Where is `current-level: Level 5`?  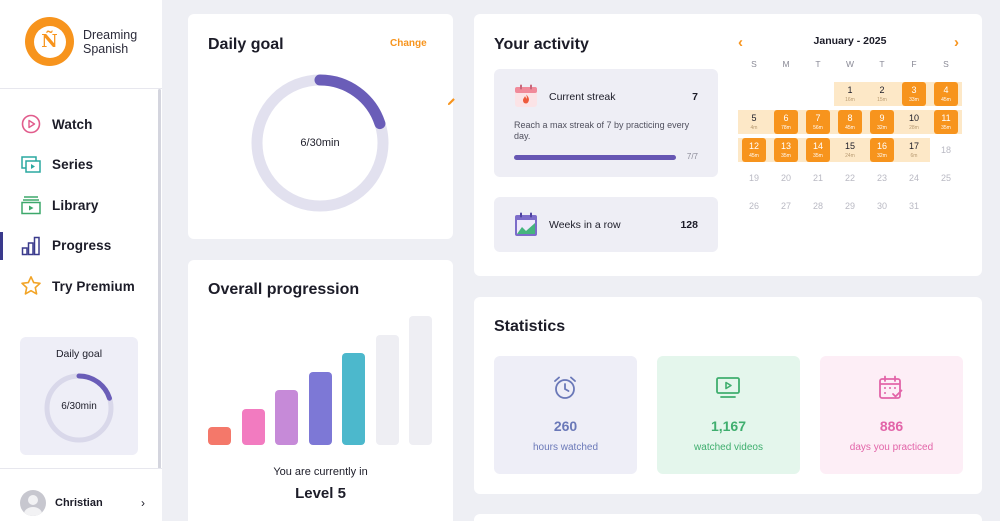 current-level: Level 5 is located at coordinates (320, 493).